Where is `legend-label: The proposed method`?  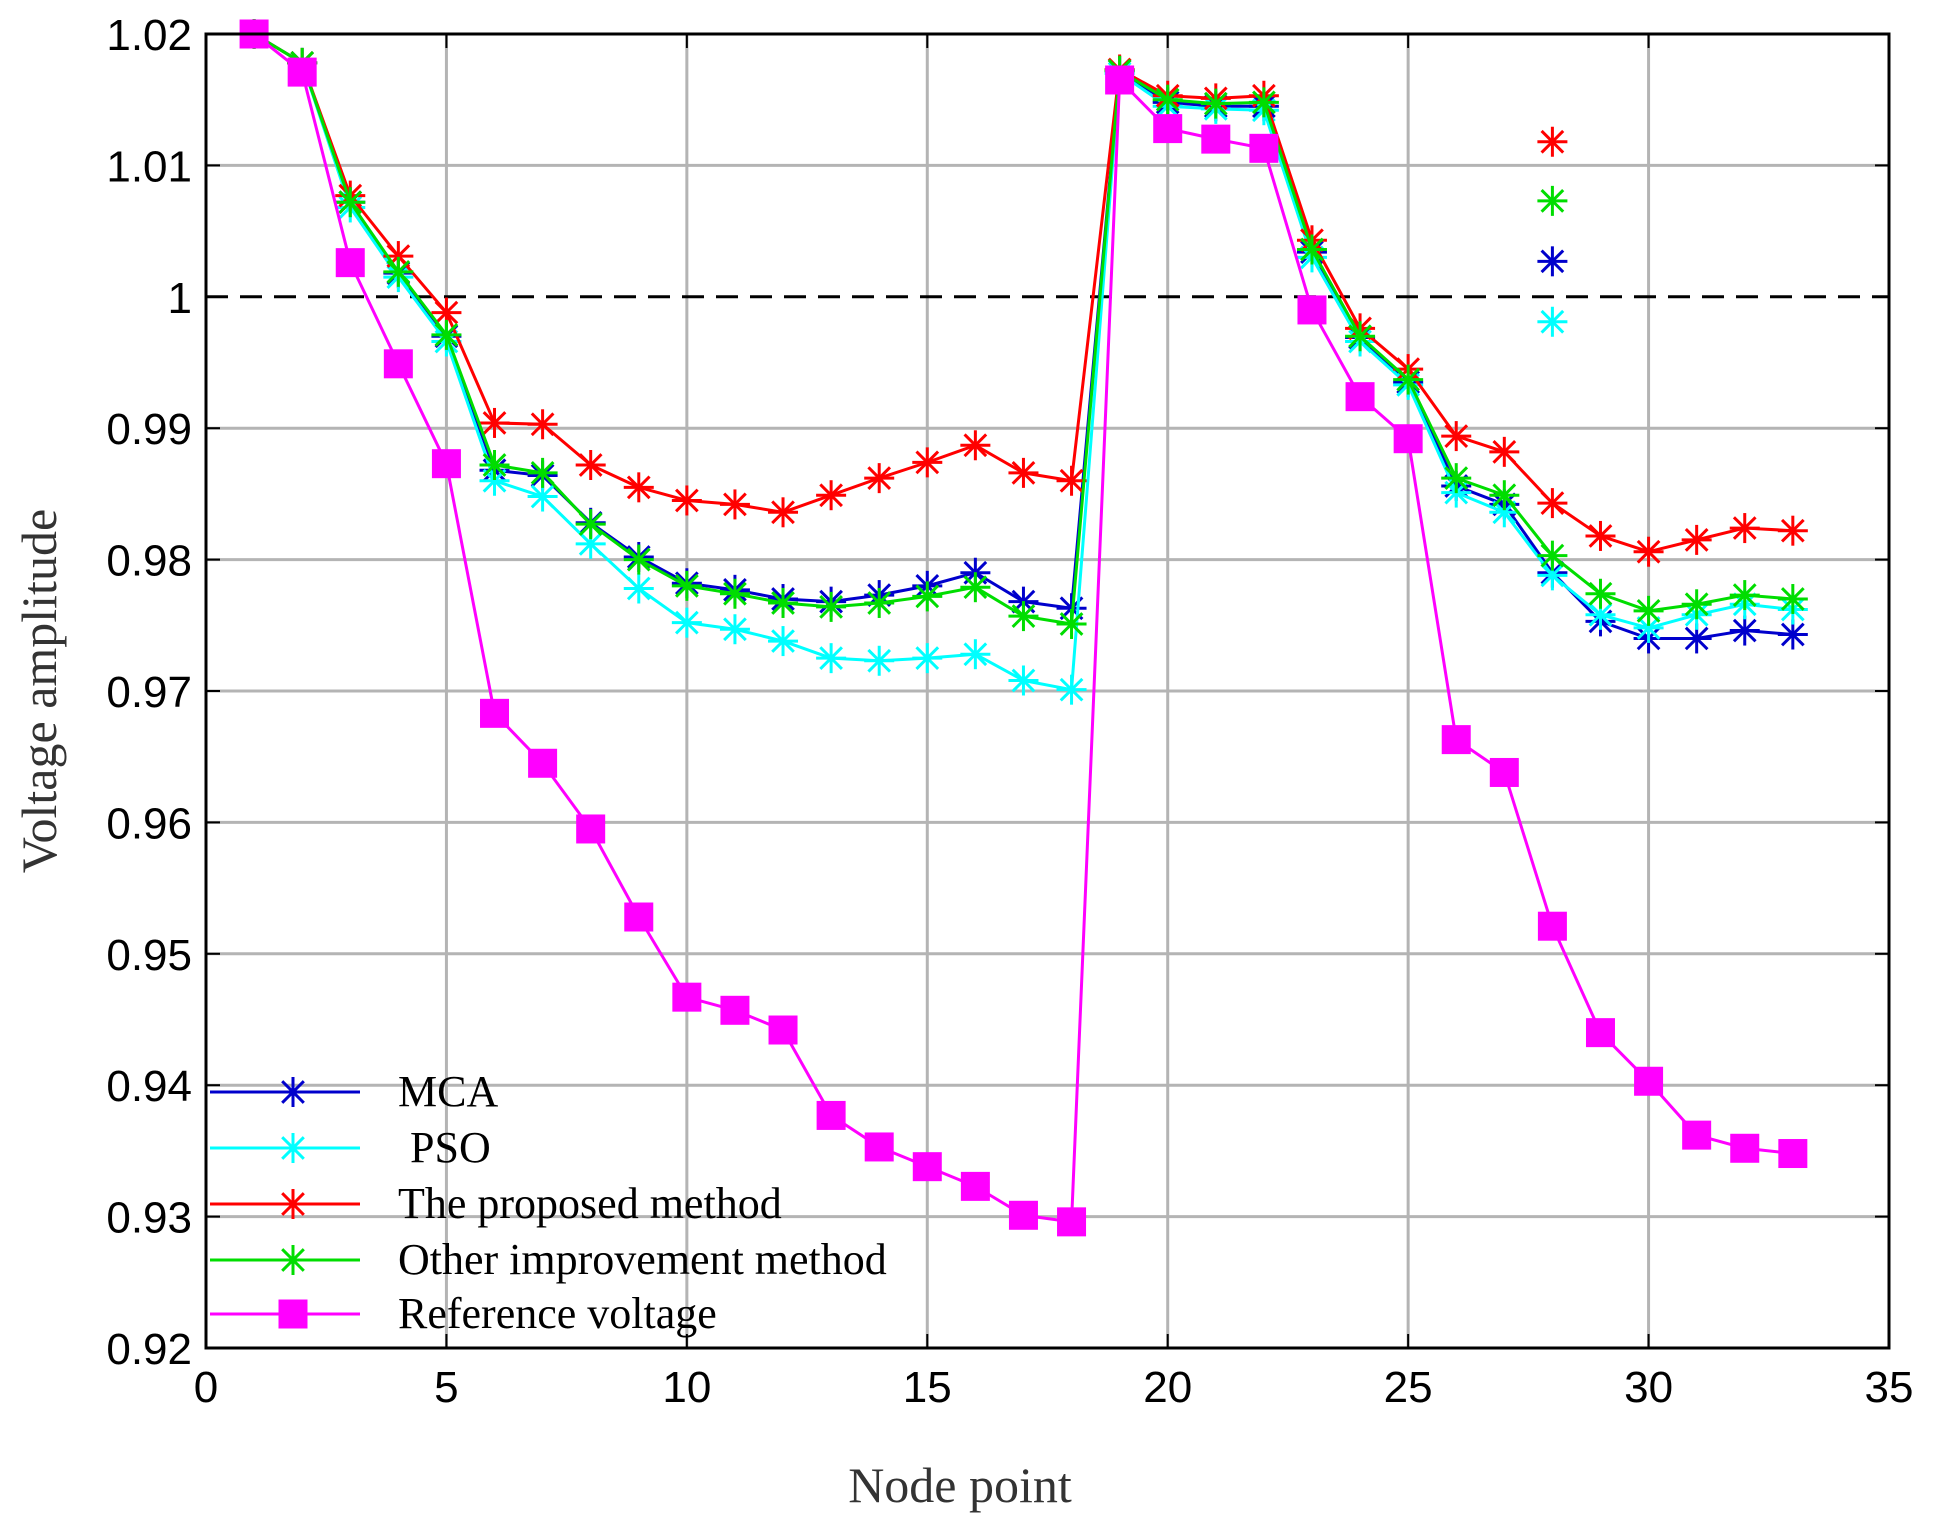 legend-label: The proposed method is located at coordinates (590, 1203).